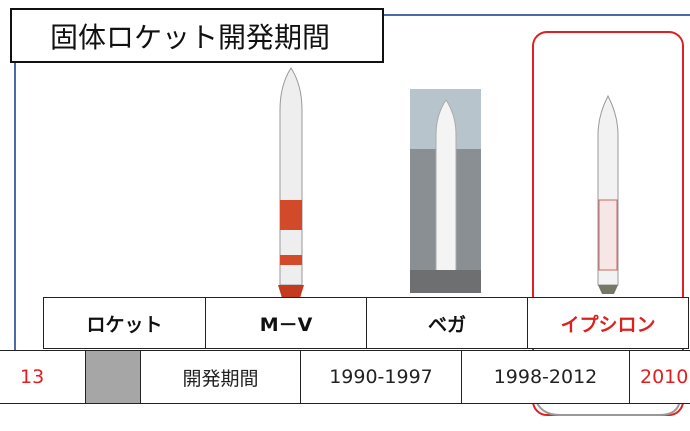 This screenshot has height=431, width=690. What do you see at coordinates (545, 377) in the screenshot?
I see `cell: 1998-2012` at bounding box center [545, 377].